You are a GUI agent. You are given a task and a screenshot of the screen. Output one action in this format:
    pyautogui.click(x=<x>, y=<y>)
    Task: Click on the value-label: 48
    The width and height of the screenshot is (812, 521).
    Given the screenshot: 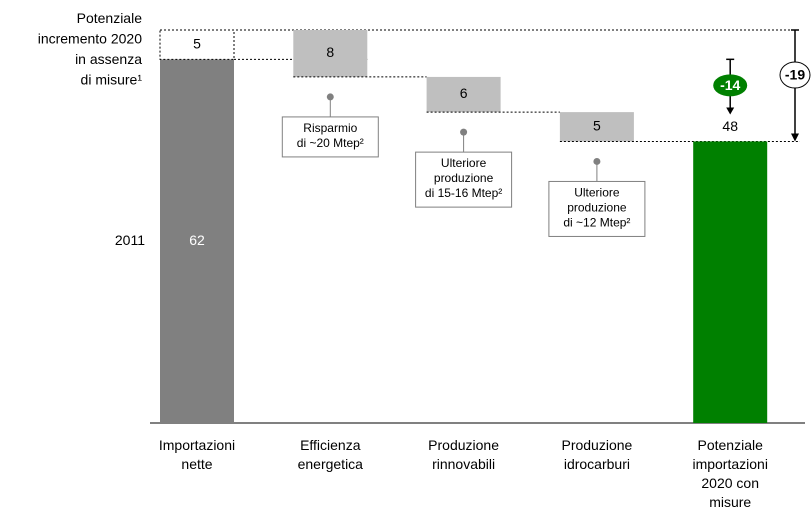 What is the action you would take?
    pyautogui.click(x=730, y=126)
    